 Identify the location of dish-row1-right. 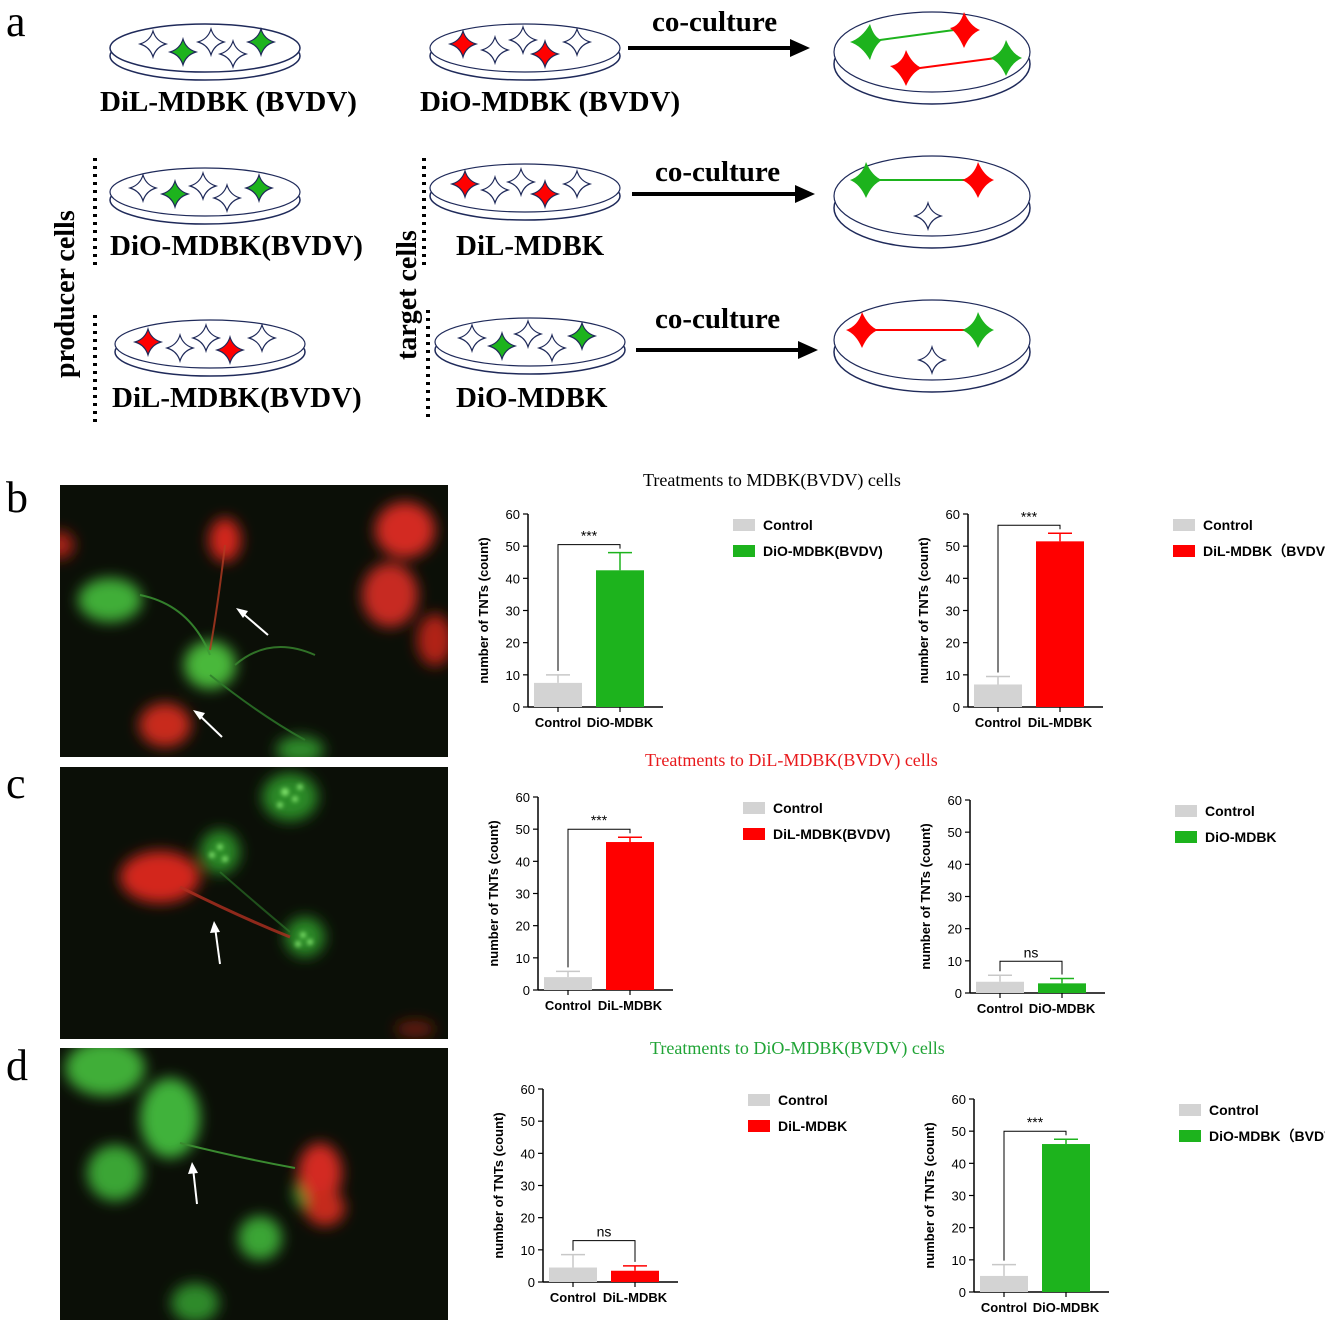
(525, 52).